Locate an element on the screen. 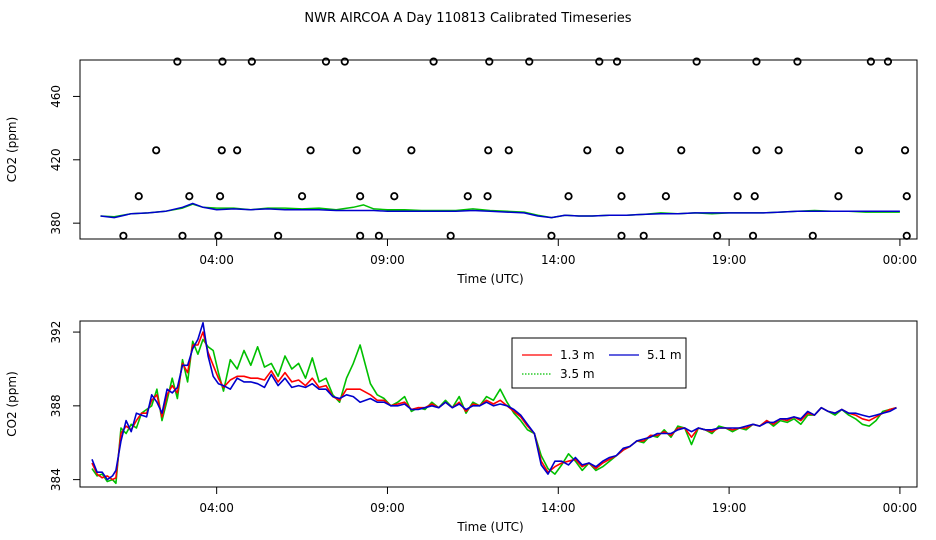  top-y-axis: 380 420 460 is located at coordinates (64, 160).